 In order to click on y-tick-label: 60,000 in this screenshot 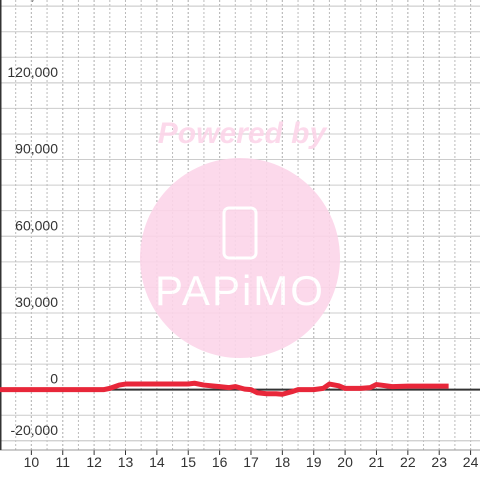, I will do `click(36, 225)`.